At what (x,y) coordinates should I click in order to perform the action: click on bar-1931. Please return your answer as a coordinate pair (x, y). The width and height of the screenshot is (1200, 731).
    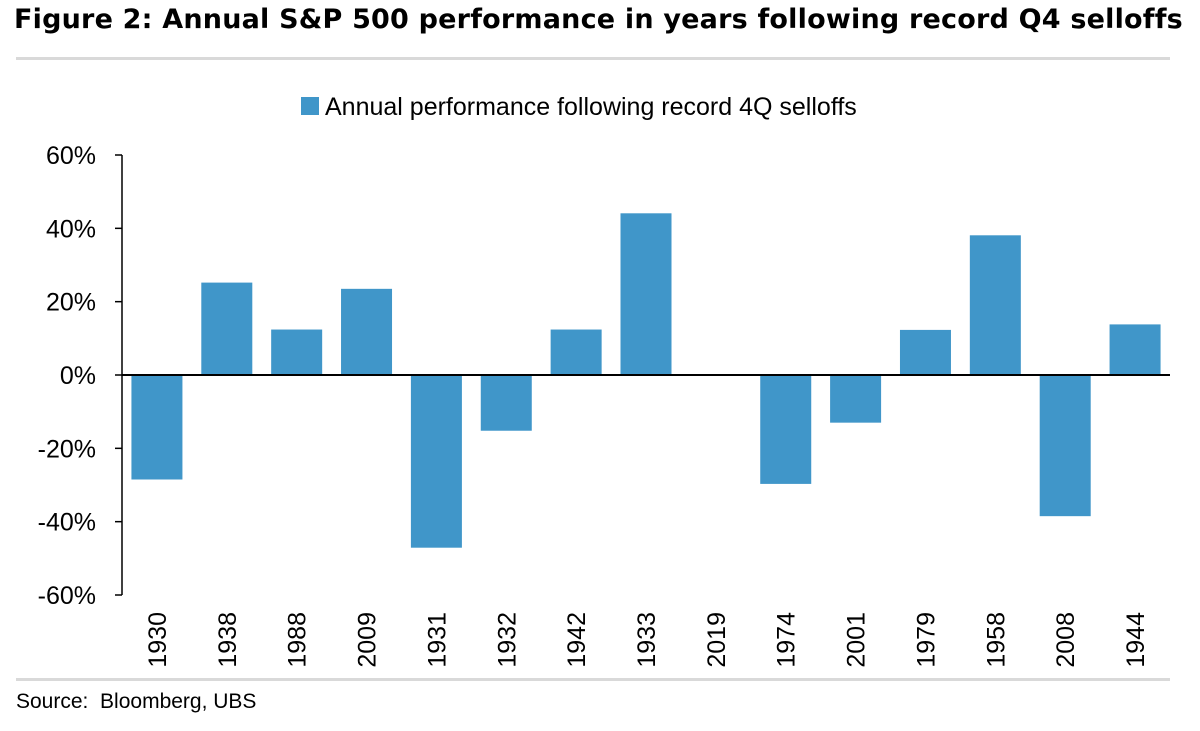
    Looking at the image, I should click on (436, 461).